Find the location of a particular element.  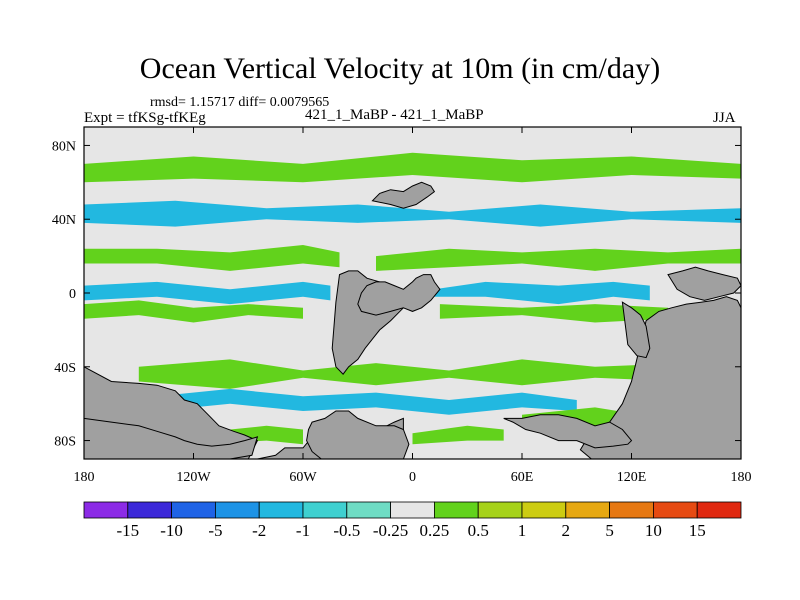

colorbar-label: -15 is located at coordinates (127, 530).